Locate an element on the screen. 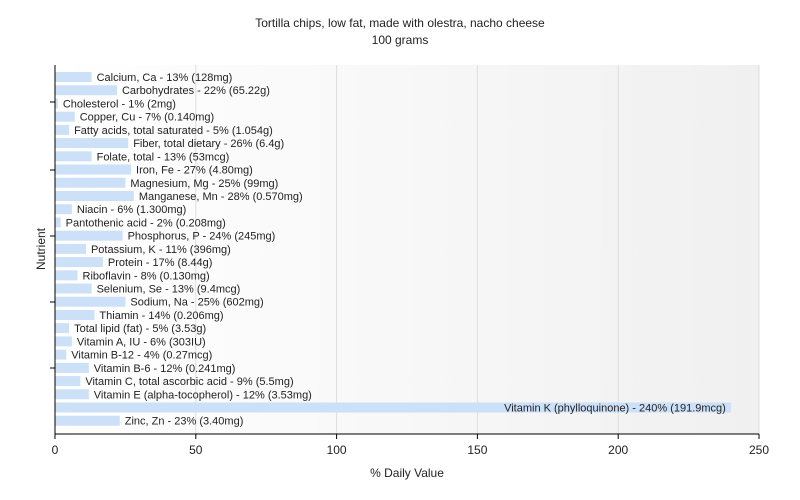 The image size is (800, 500). bar-label: Sodium, Na - 25% (602mg) is located at coordinates (196, 303).